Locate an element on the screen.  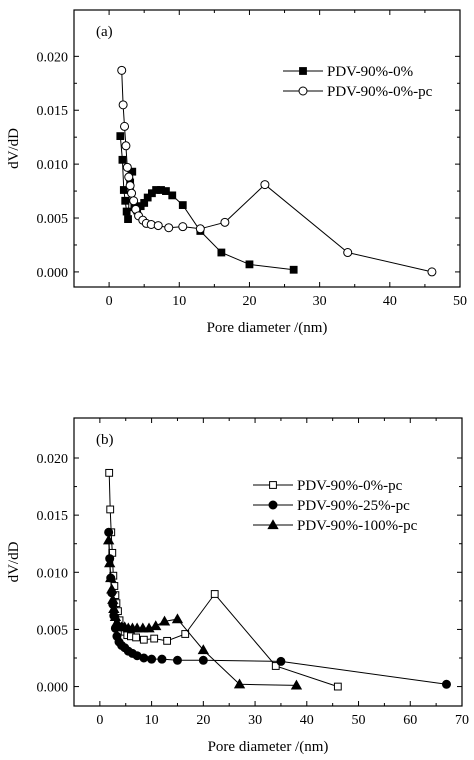
legend-label: PDV-90%-100%-pc is located at coordinates (357, 526).